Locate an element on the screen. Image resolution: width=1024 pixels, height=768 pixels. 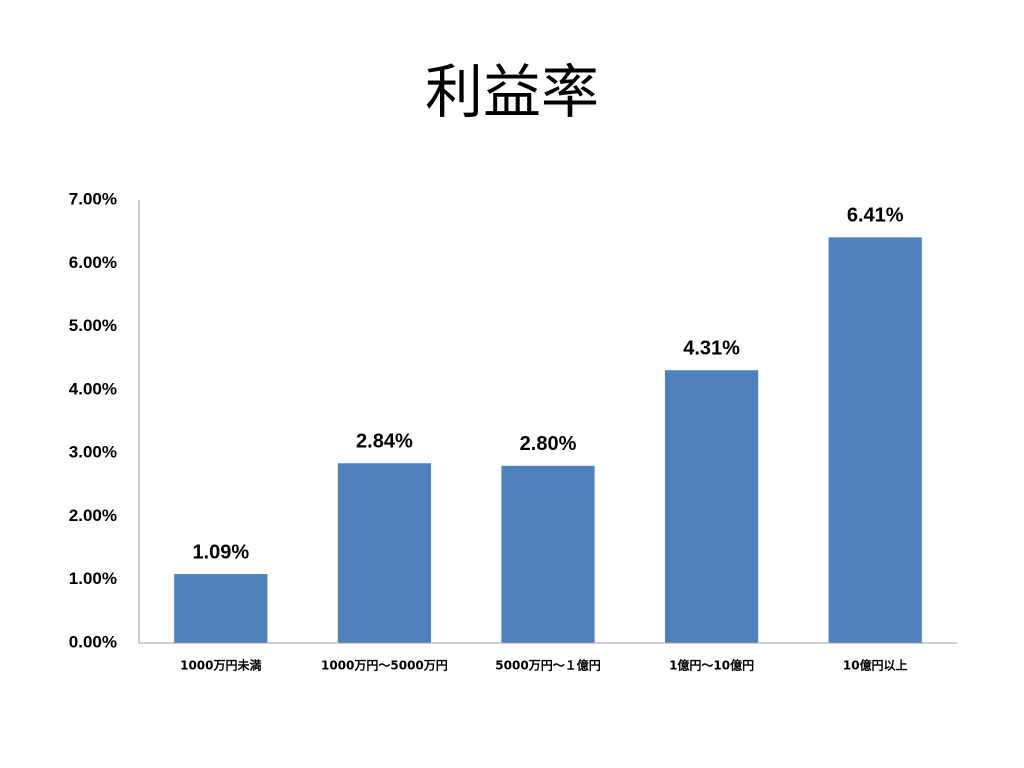
data-label: 6.41% is located at coordinates (875, 216).